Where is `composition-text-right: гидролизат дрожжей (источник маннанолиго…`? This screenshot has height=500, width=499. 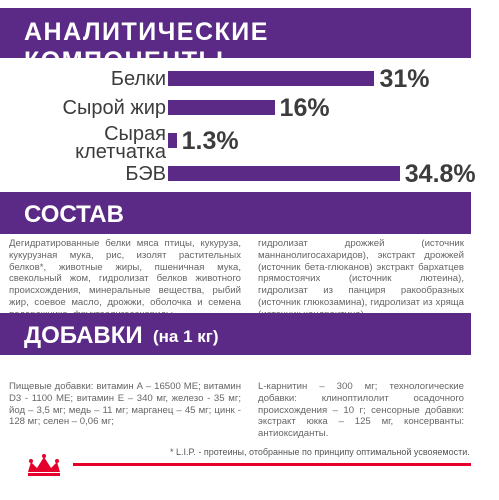
composition-text-right: гидролизат дрожжей (источник маннанолиго… is located at coordinates (361, 279).